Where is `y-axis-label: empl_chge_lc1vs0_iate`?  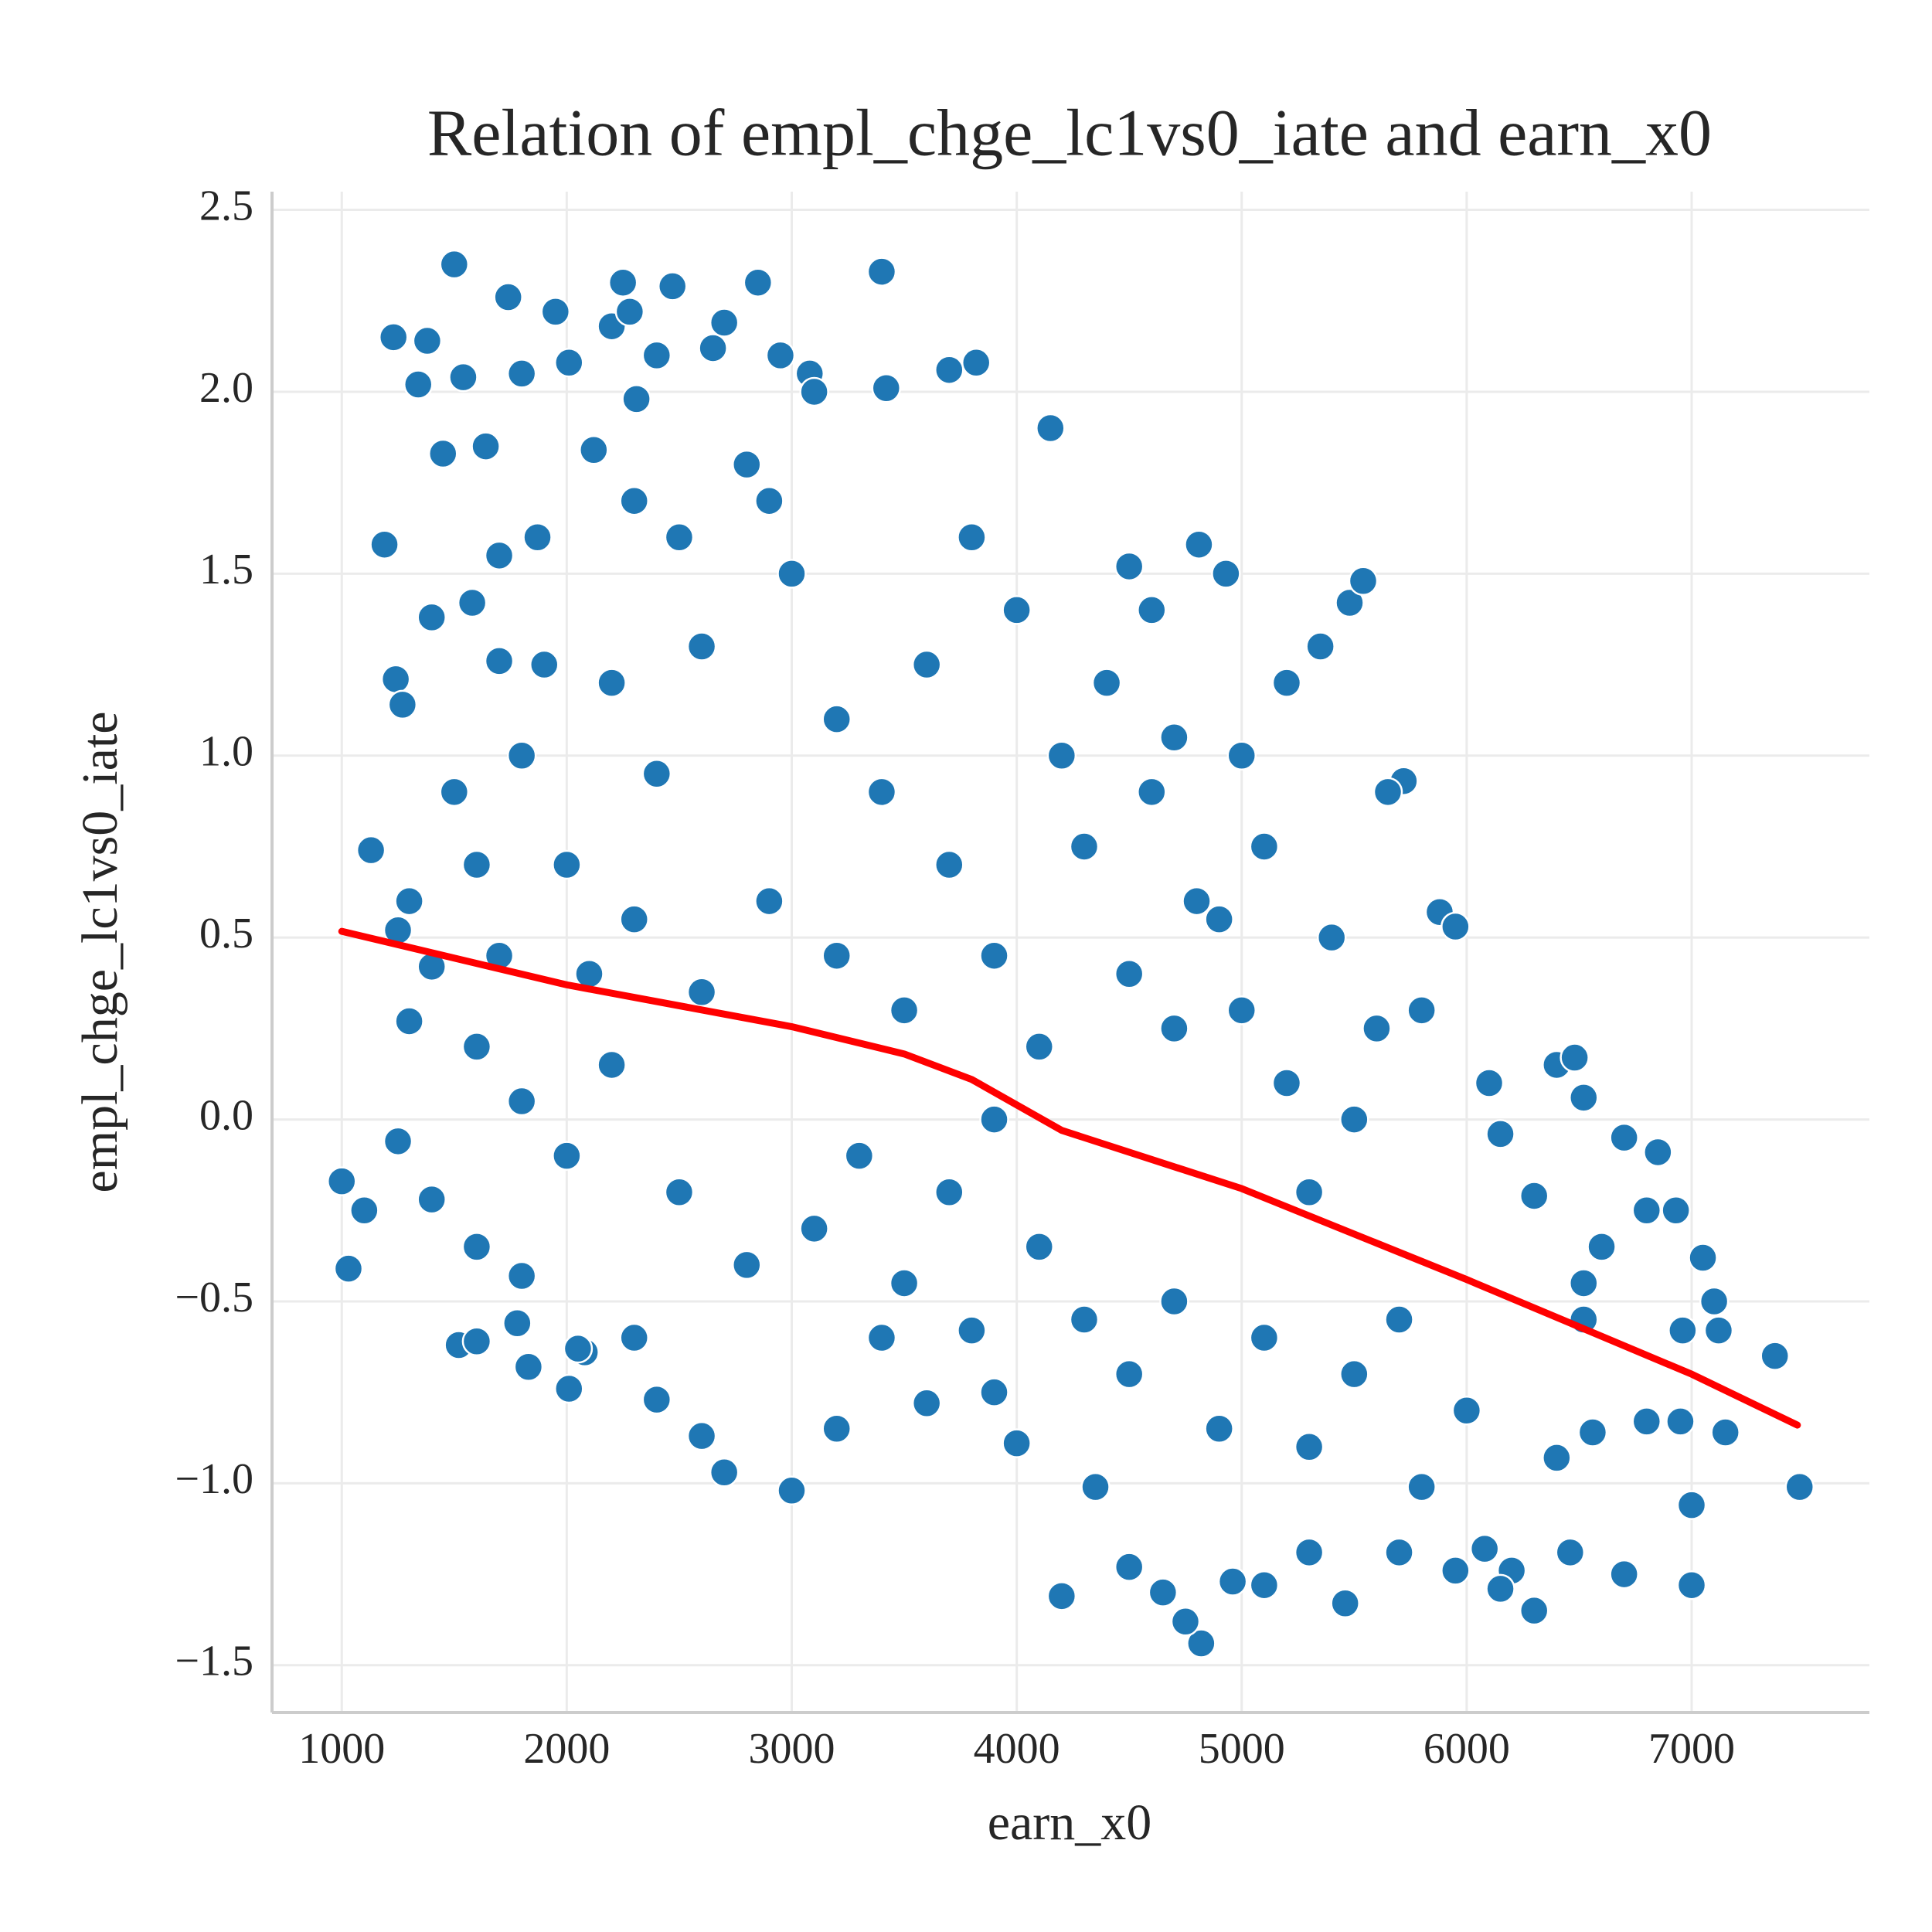 y-axis-label: empl_chge_lc1vs0_iate is located at coordinates (100, 951).